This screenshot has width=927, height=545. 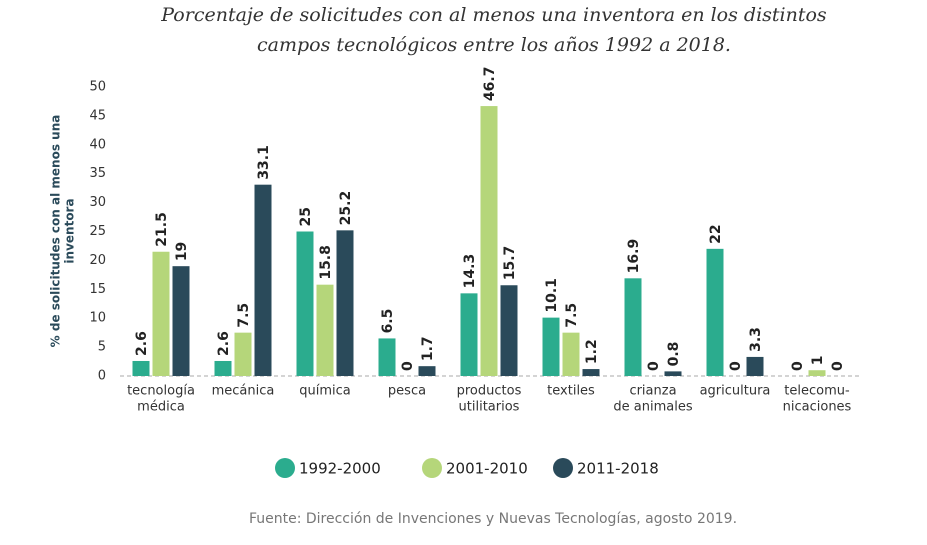 I want to click on value-label: 46.7, so click(x=490, y=84).